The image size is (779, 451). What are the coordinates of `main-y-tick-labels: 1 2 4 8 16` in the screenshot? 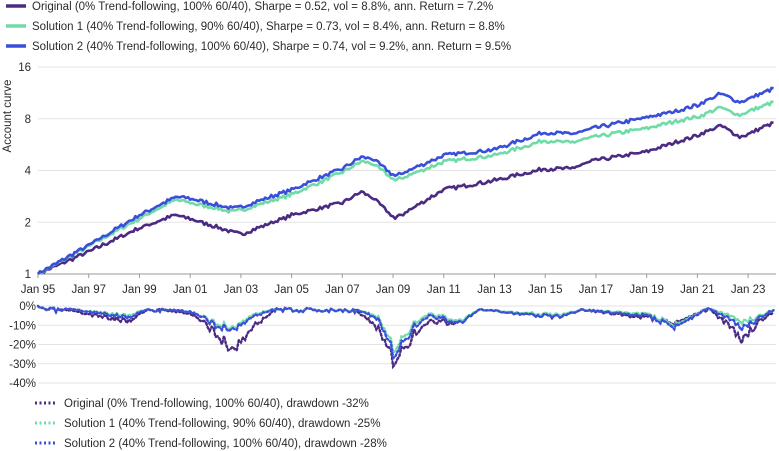 It's located at (24, 171).